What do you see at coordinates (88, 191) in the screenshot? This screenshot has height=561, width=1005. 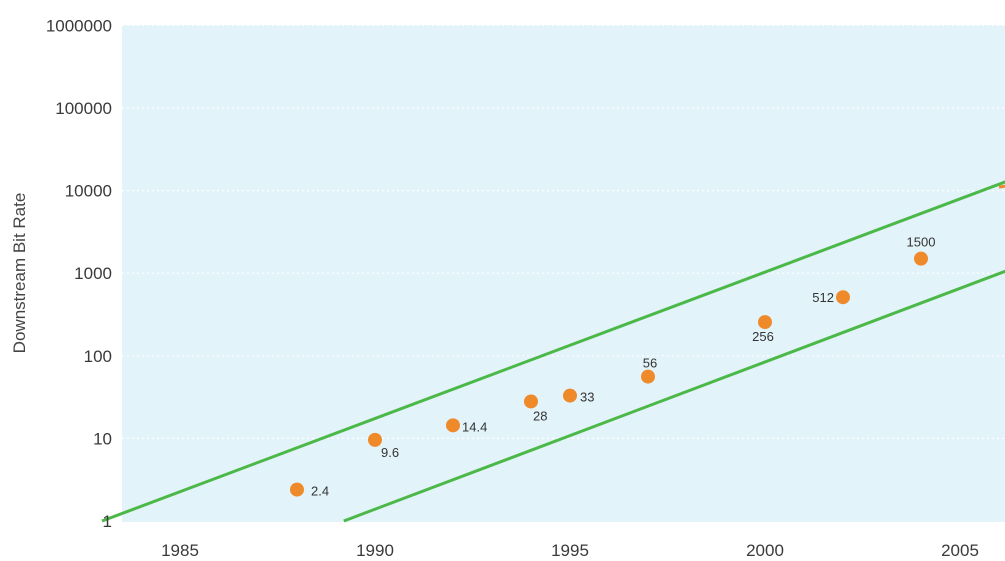 I see `y-tick-label: 10000` at bounding box center [88, 191].